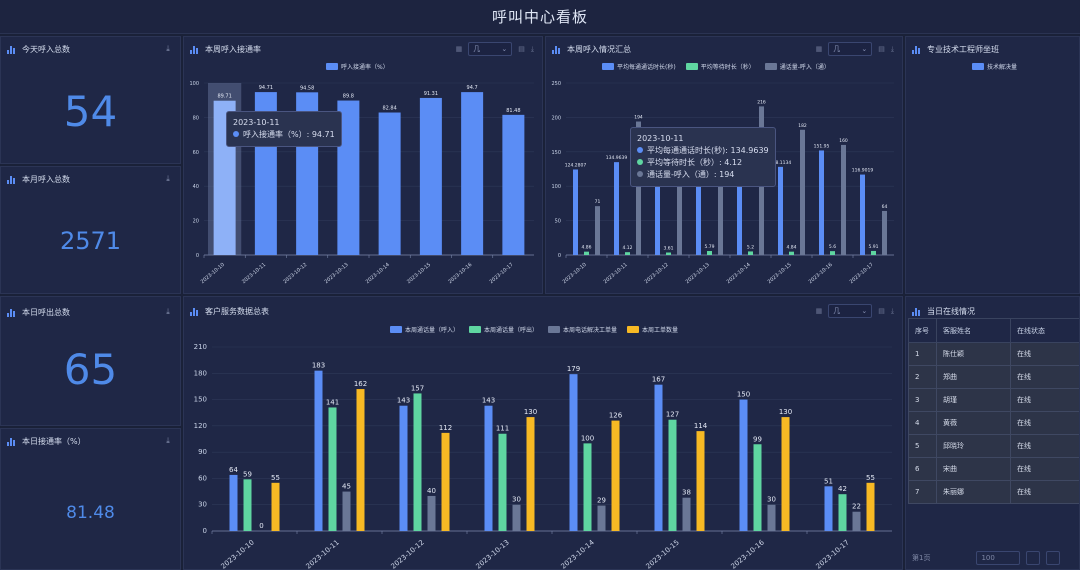 This screenshot has height=570, width=1080. Describe the element at coordinates (492, 554) in the screenshot. I see `x-tick-label: 2023-10-13` at that location.